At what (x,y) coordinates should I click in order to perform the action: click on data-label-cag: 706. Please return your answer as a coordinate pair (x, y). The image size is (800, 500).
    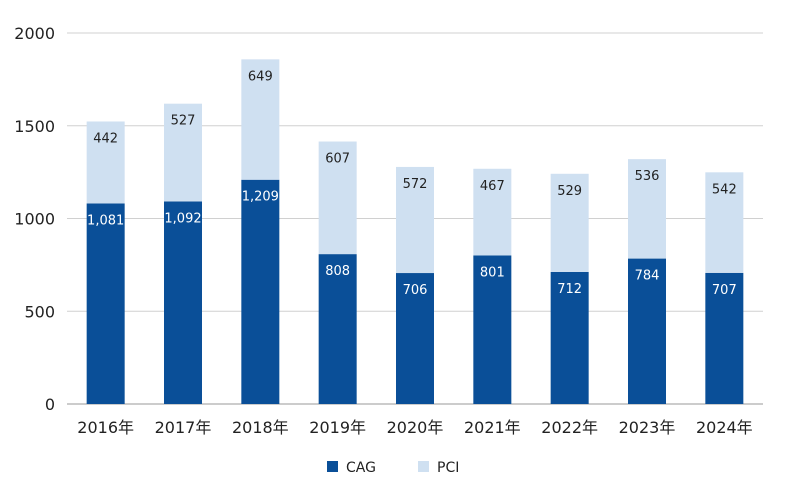
    Looking at the image, I should click on (415, 290).